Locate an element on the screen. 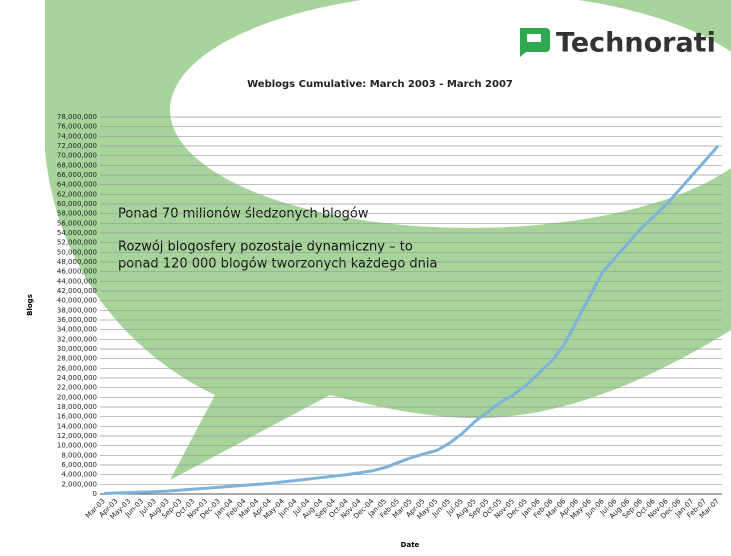  y-axis-label: Blogs is located at coordinates (30, 305).